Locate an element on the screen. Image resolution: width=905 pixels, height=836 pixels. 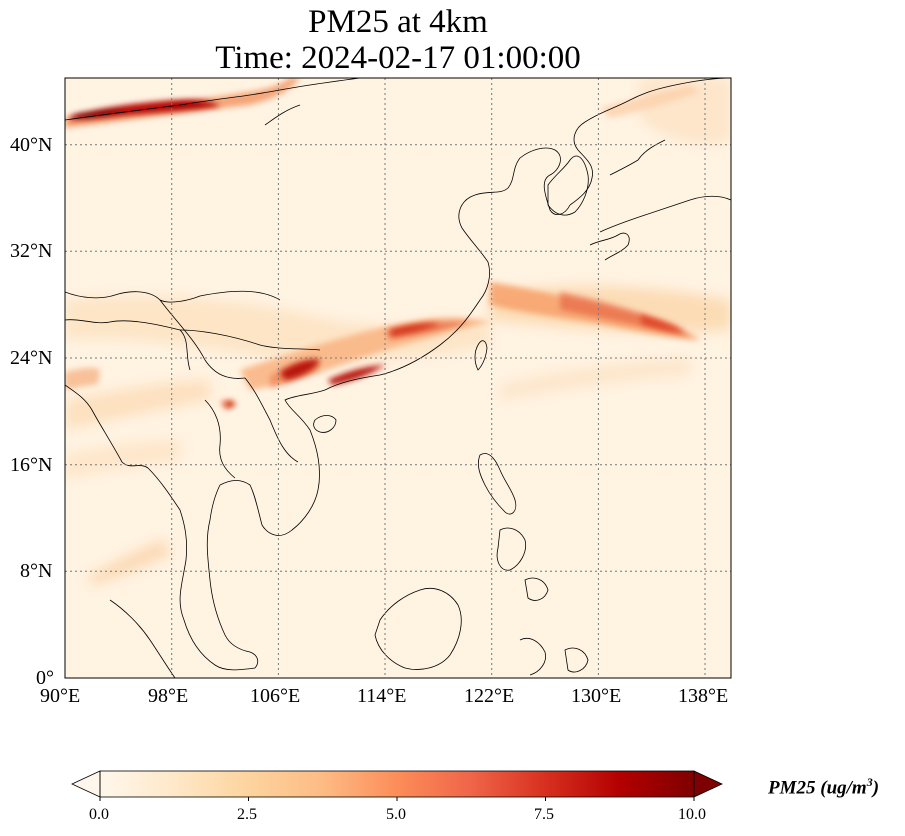
colorbar-title: PM25 (ug/m3) is located at coordinates (823, 787).